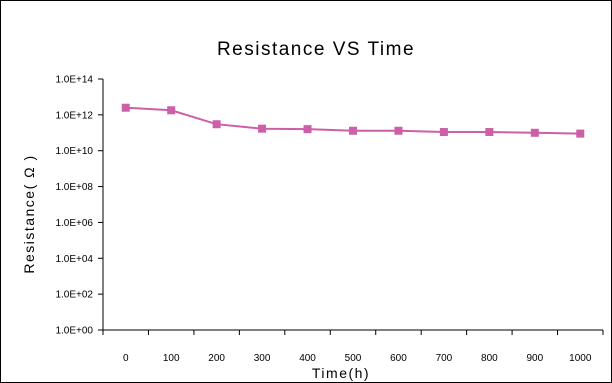  What do you see at coordinates (341, 373) in the screenshot?
I see `x-axis-label: Time(h)` at bounding box center [341, 373].